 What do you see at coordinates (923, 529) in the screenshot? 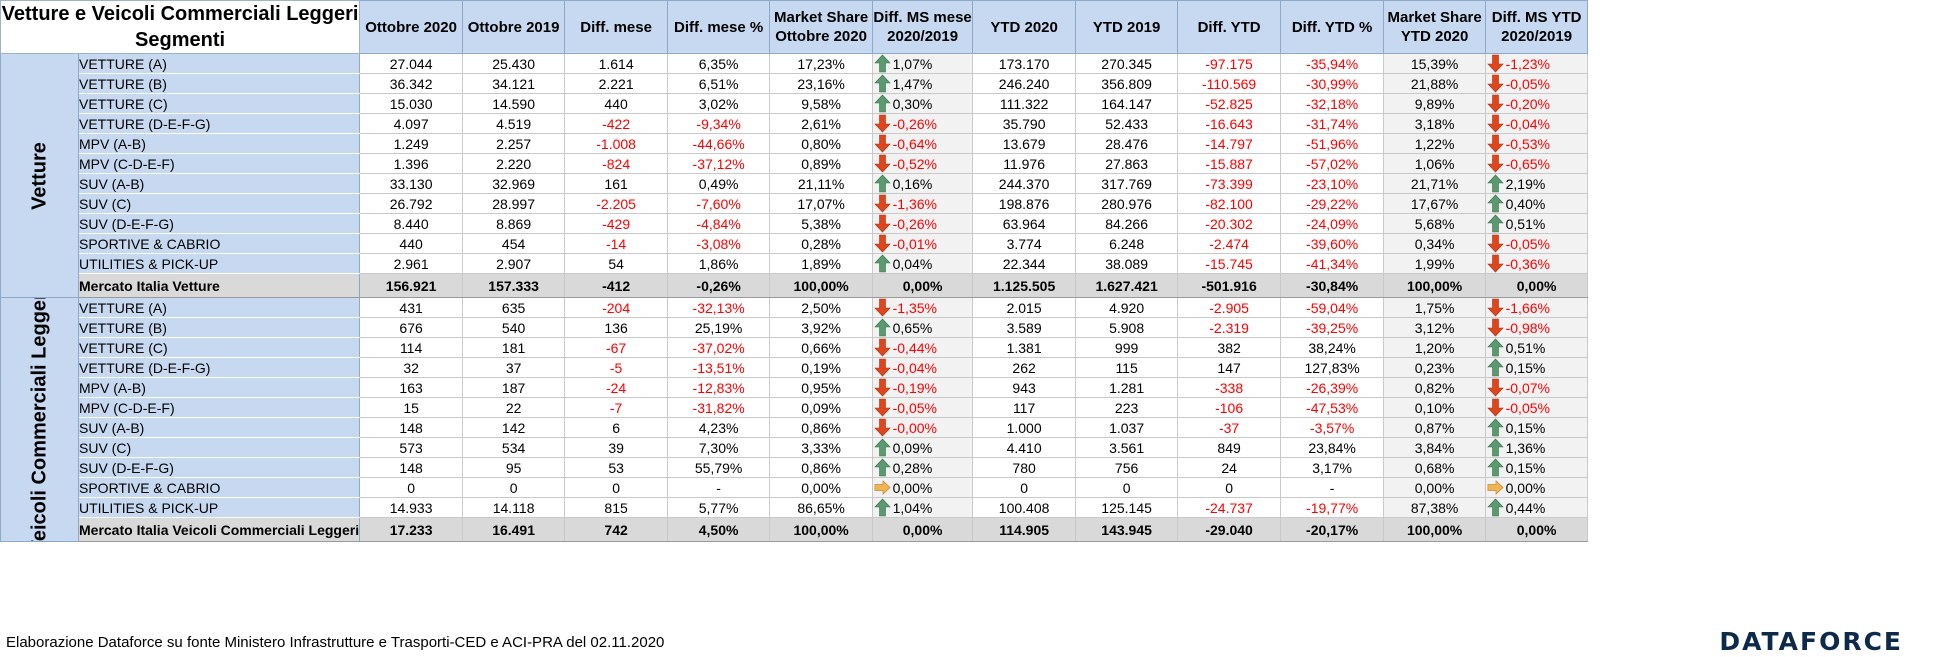
I see `total-c6: 0,00%` at bounding box center [923, 529].